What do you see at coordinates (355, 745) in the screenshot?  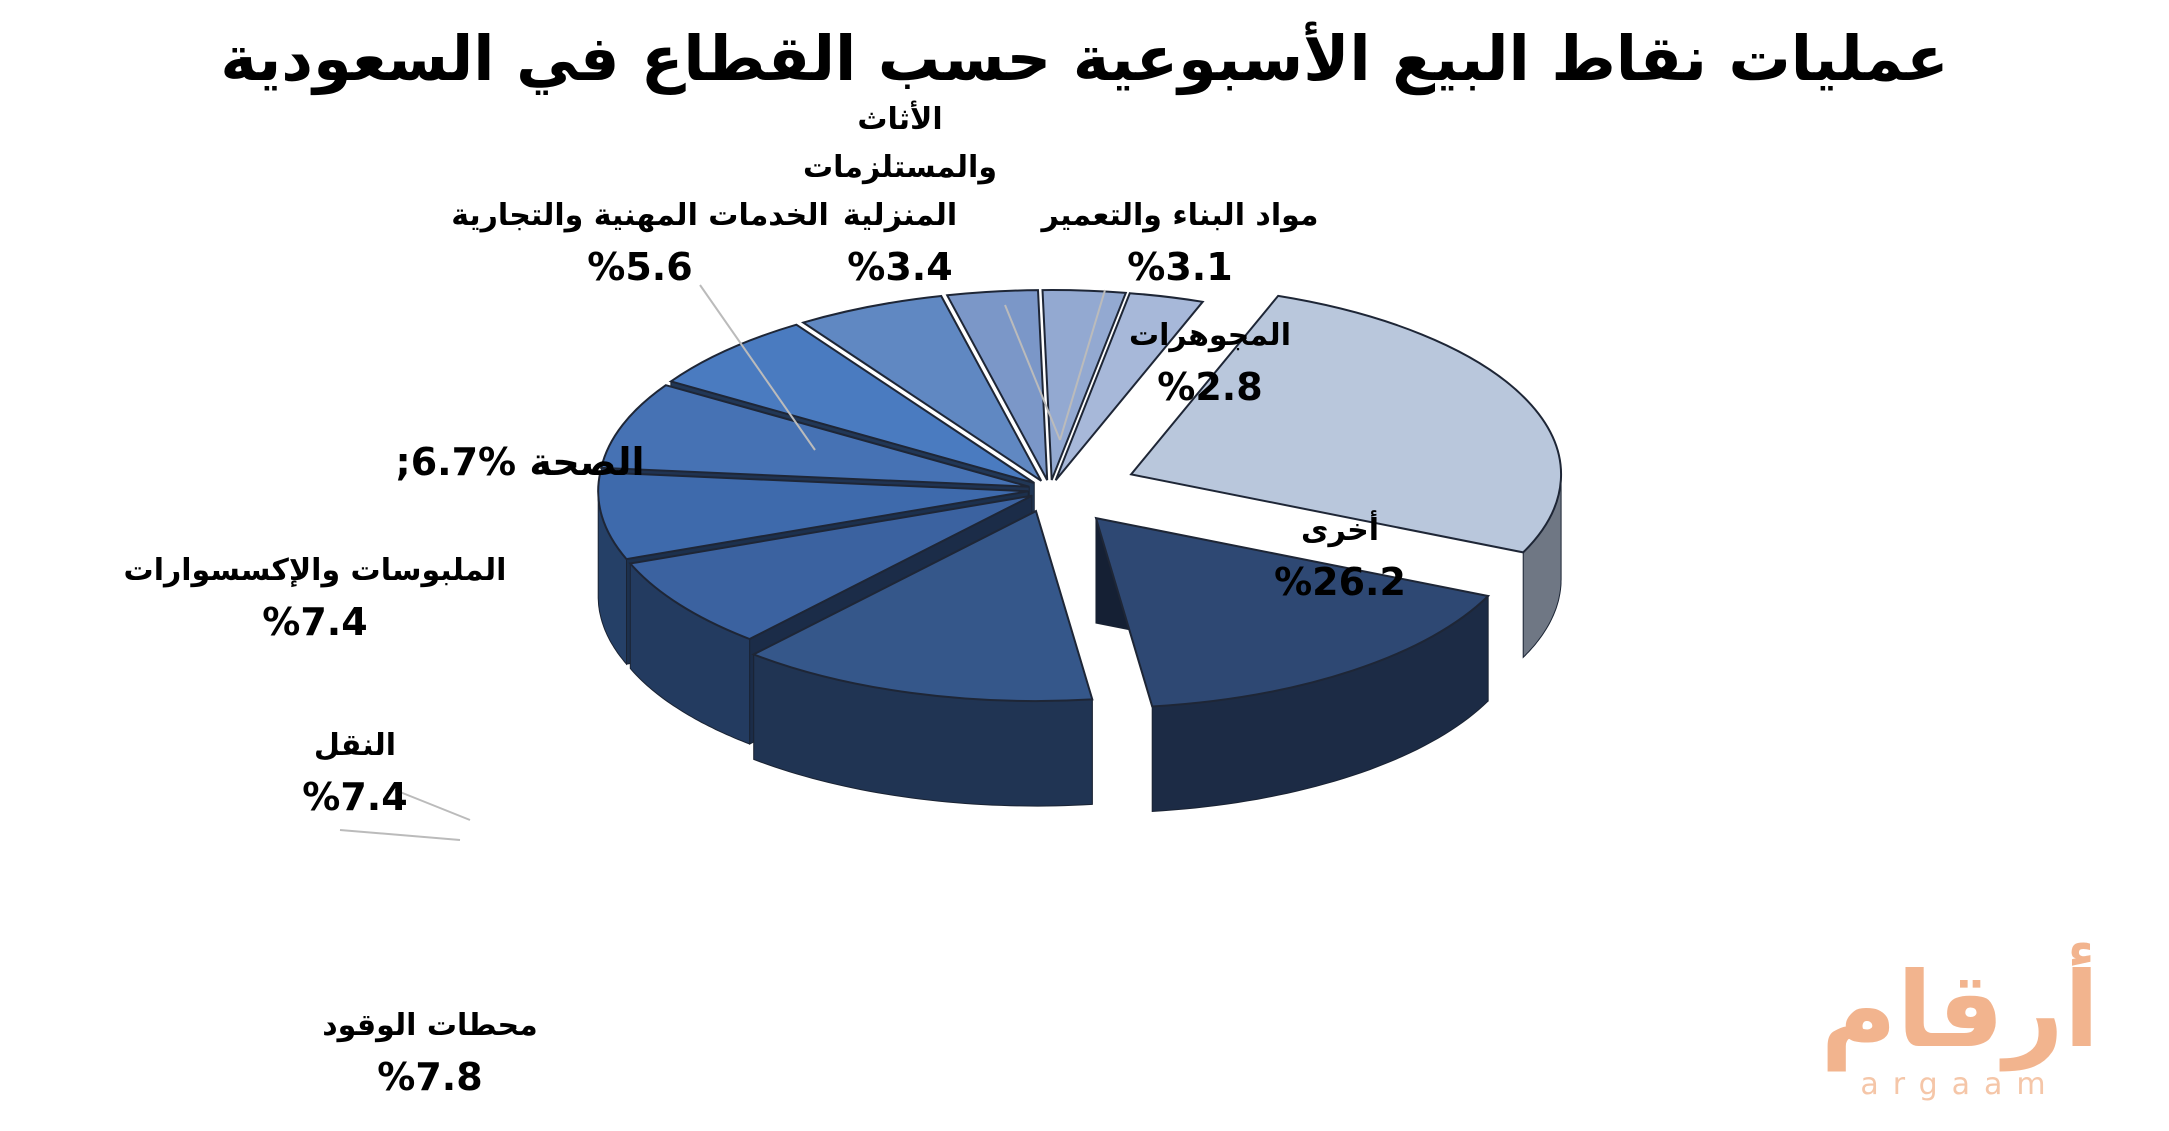 I see `slice-name-4: النقل` at bounding box center [355, 745].